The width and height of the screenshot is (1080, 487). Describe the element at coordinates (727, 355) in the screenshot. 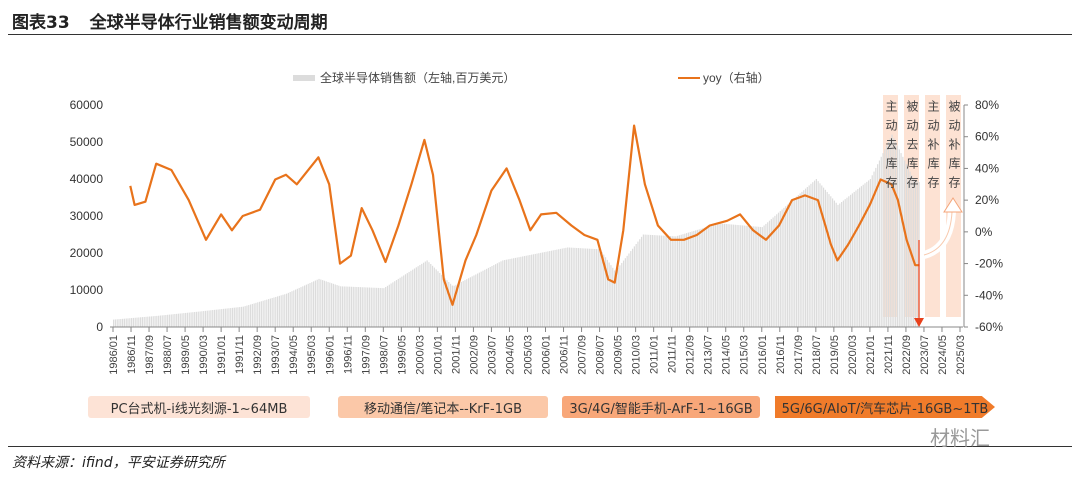

I see `x-tick-label: 2014/05` at that location.